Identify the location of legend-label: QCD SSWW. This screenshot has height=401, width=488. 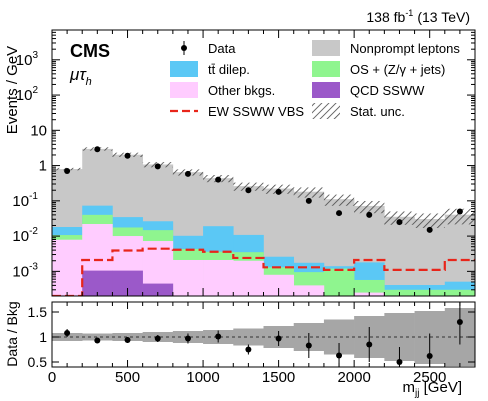
(387, 90).